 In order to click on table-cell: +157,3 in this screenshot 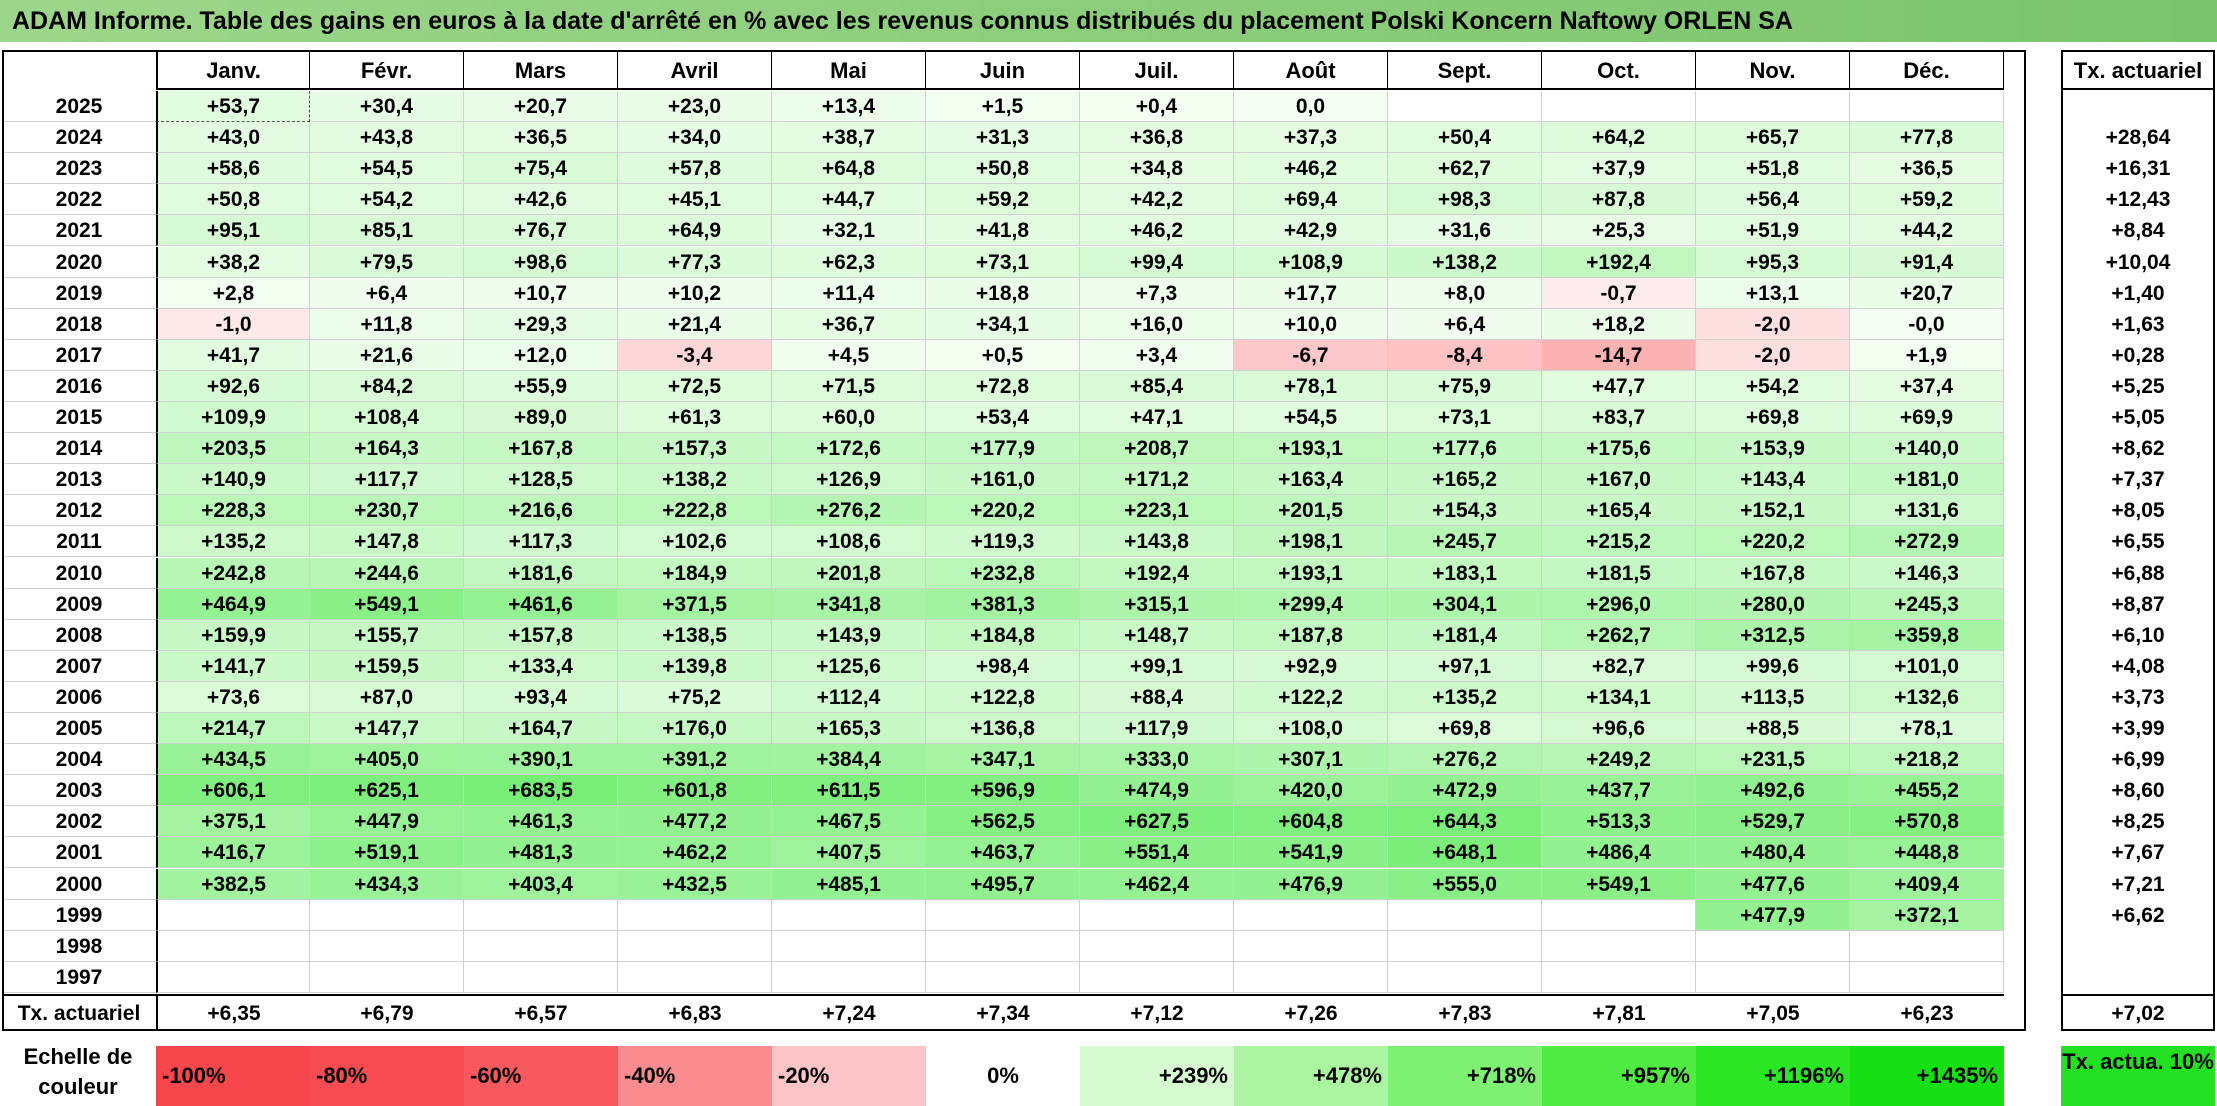, I will do `click(695, 449)`.